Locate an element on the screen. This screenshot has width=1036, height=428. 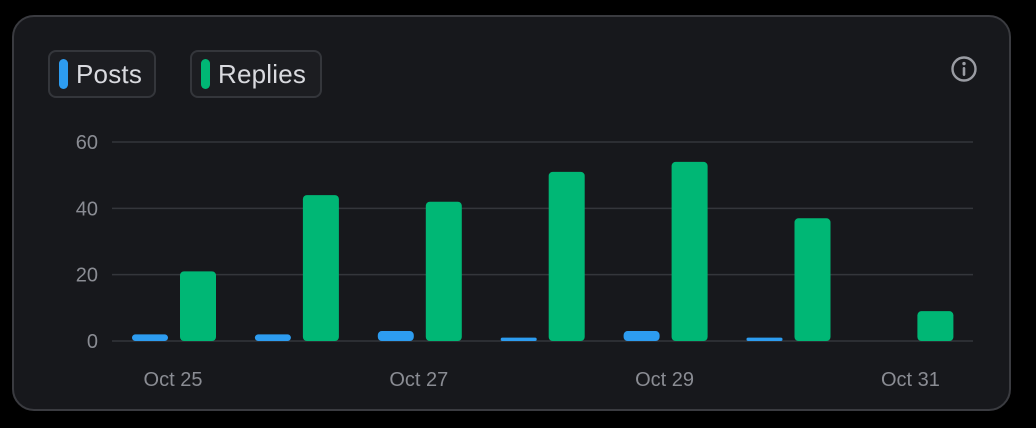
y-tick-label: 60 is located at coordinates (87, 143).